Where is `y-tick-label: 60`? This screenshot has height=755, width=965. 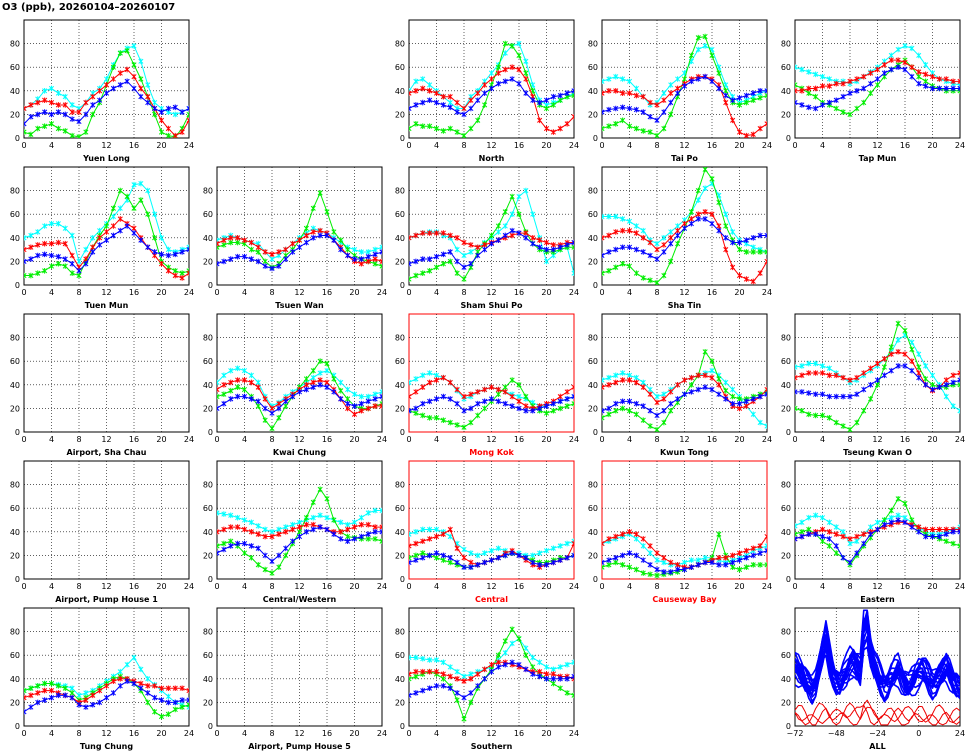 y-tick-label: 60 is located at coordinates (208, 214).